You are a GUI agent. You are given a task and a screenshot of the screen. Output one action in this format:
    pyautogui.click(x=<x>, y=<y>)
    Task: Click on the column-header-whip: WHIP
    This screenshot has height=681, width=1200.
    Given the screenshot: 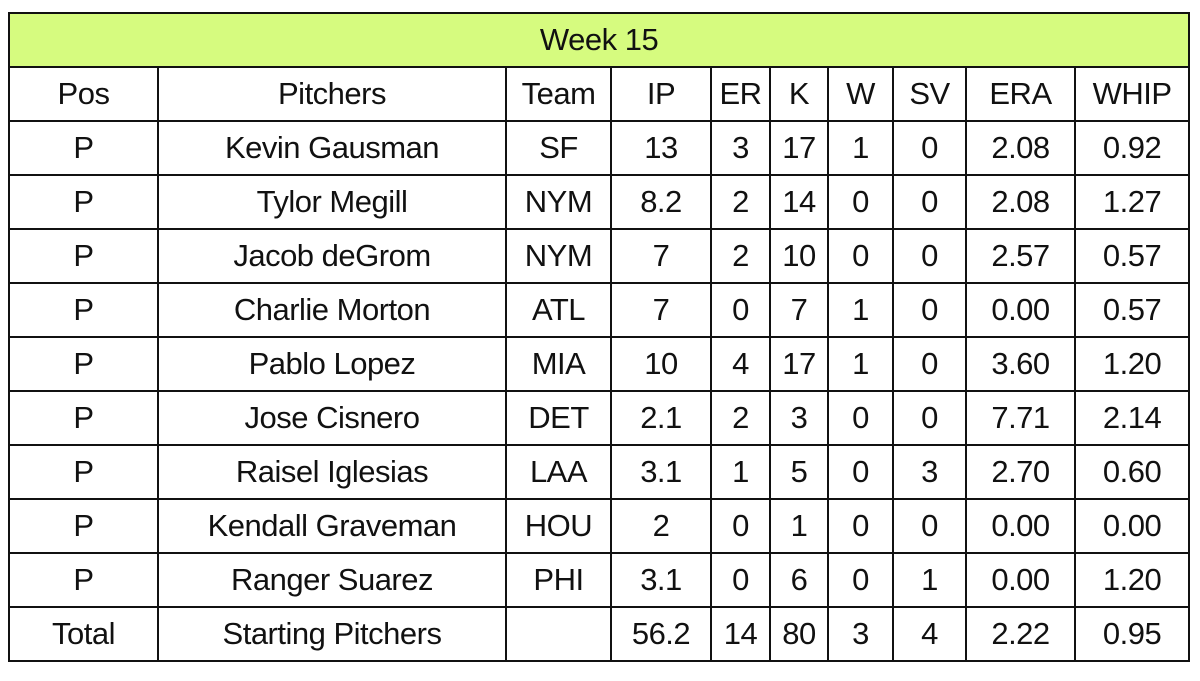 What is the action you would take?
    pyautogui.click(x=1132, y=94)
    